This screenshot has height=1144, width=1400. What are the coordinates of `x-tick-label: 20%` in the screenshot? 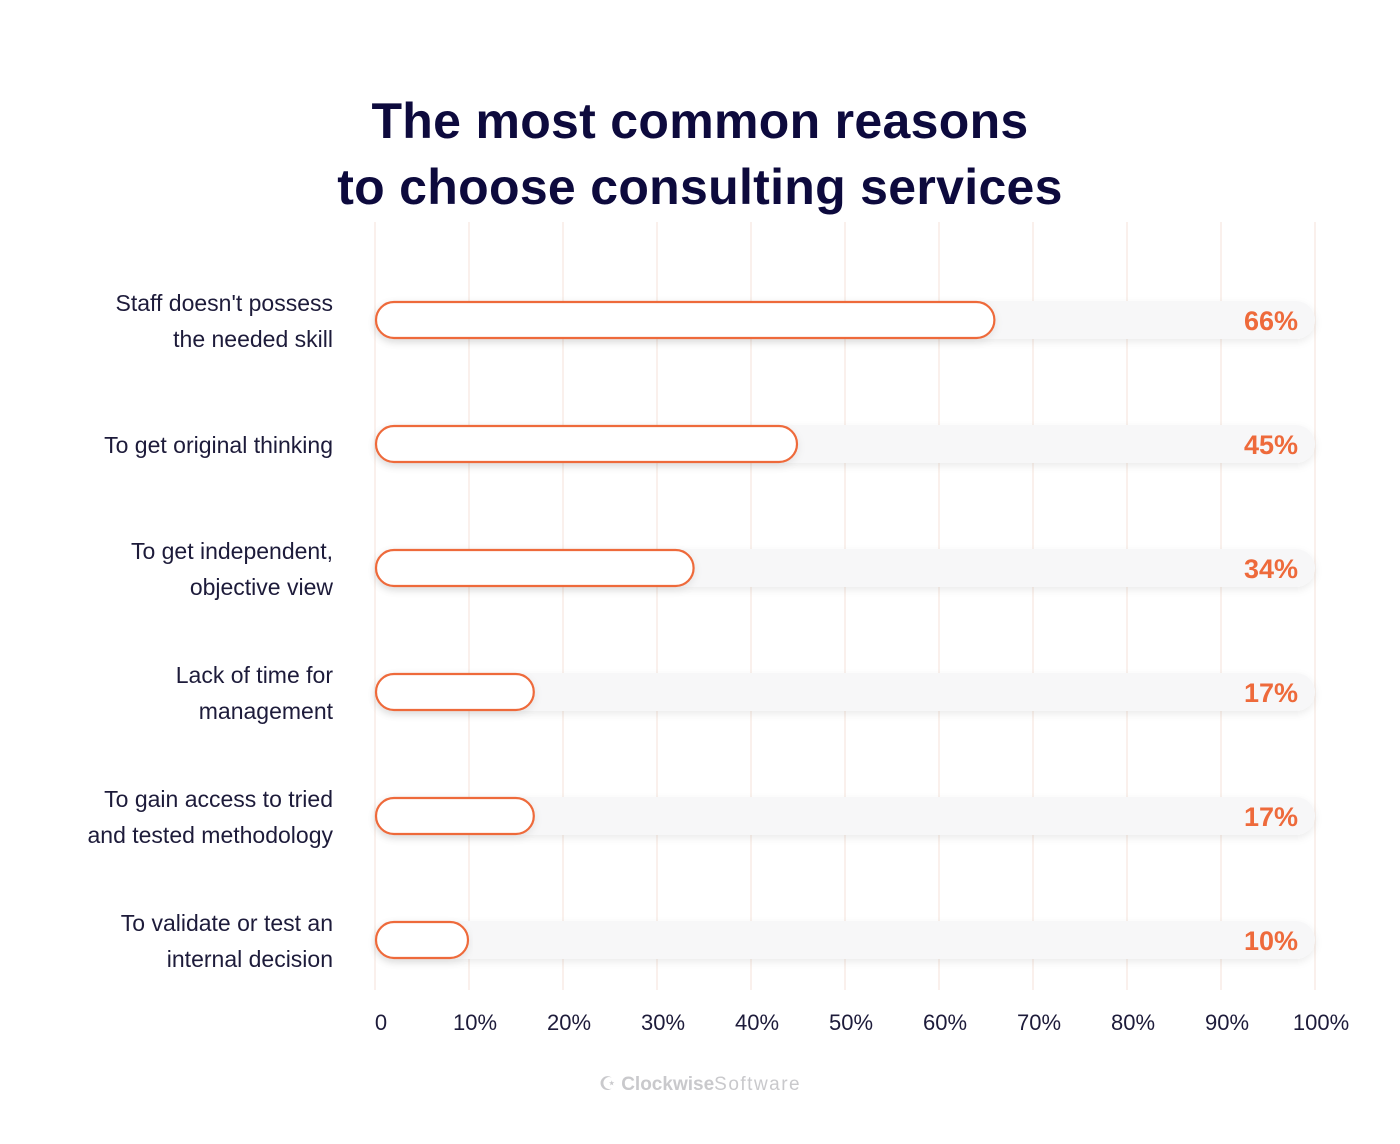 It's located at (569, 1022).